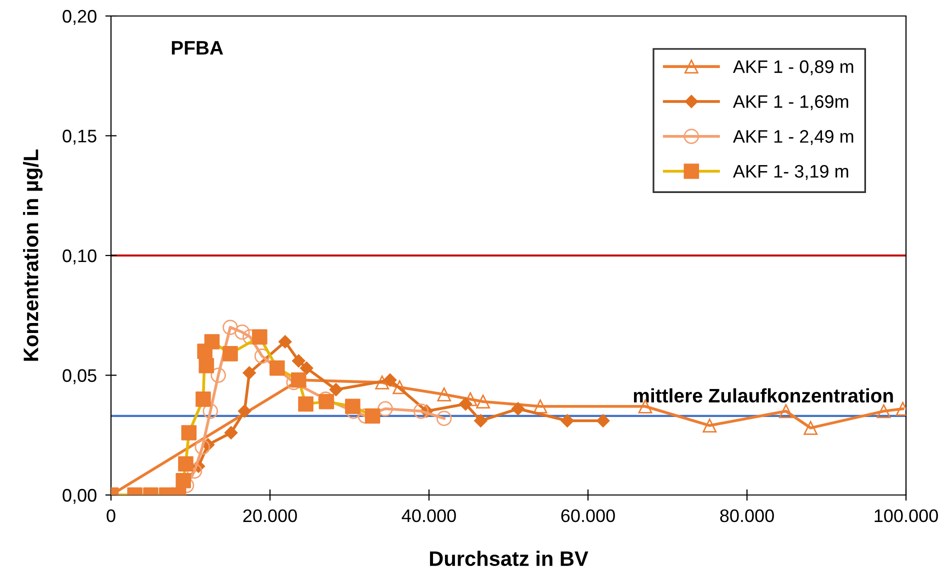  Describe the element at coordinates (588, 515) in the screenshot. I see `x-tick-label: 60.000` at that location.